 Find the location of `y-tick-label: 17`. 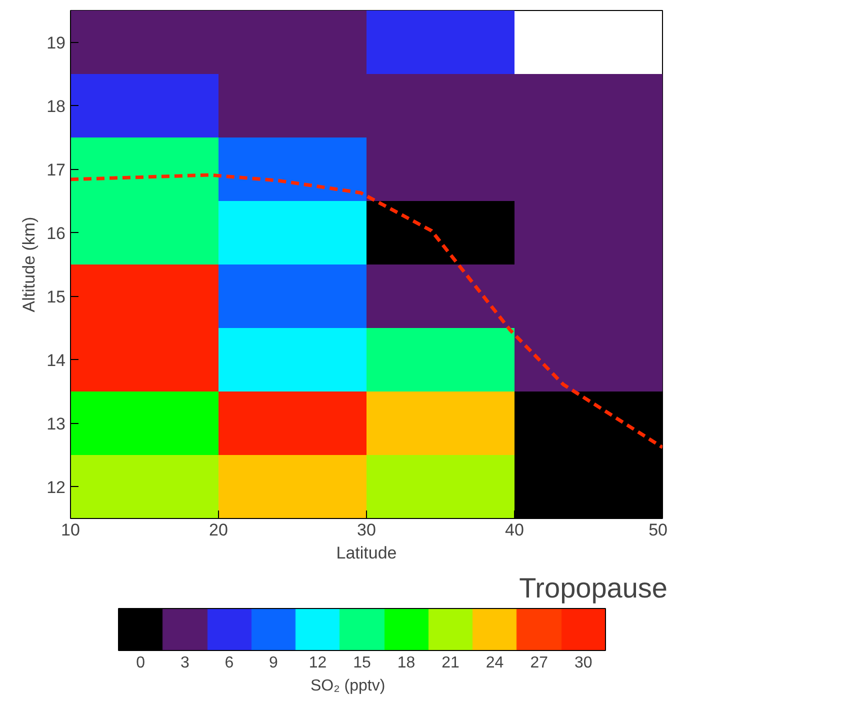

y-tick-label: 17 is located at coordinates (56, 170).